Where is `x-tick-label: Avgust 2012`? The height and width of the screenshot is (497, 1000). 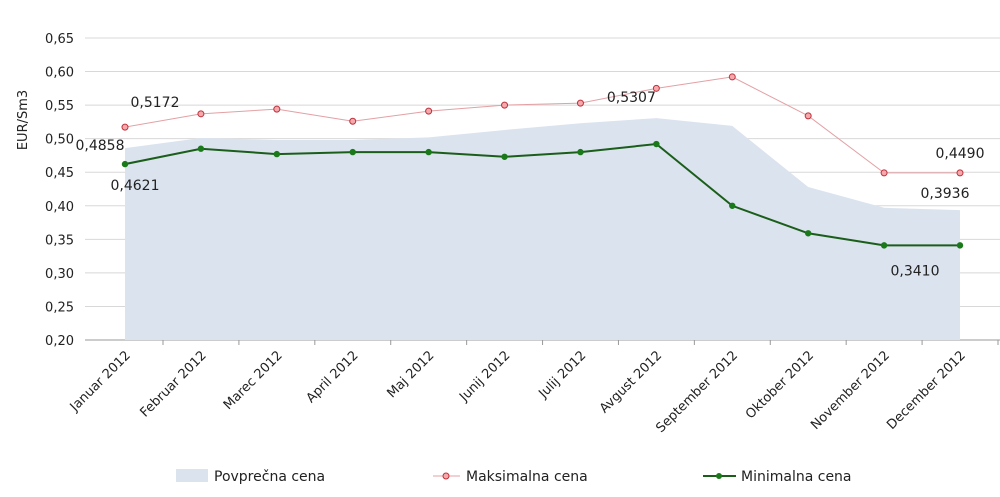
x-tick-label: Avgust 2012 is located at coordinates (631, 382).